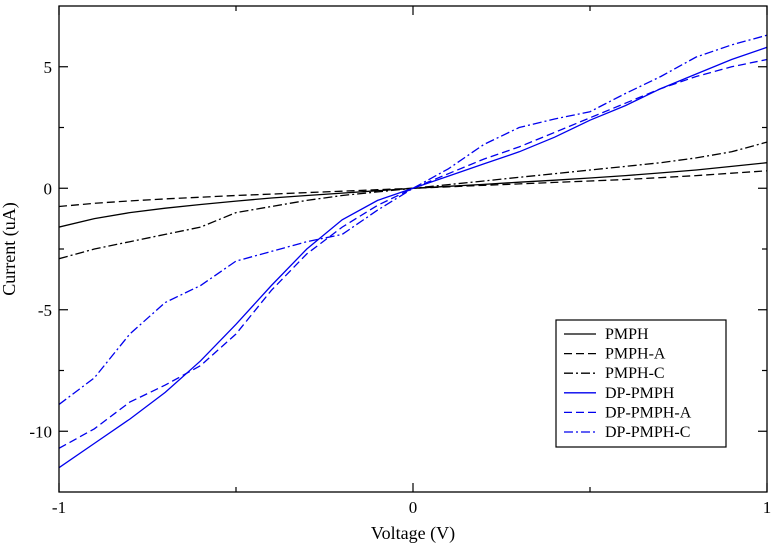  What do you see at coordinates (647, 432) in the screenshot?
I see `legend-label: DP-PMPH-C` at bounding box center [647, 432].